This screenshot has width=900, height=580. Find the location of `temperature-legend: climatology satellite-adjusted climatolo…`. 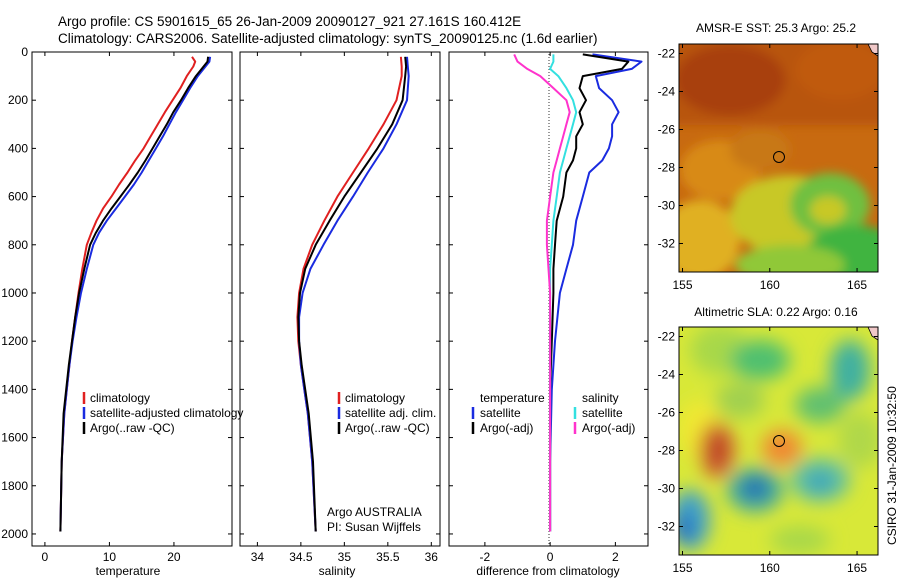

temperature-legend: climatology satellite-adjusted climatolo… is located at coordinates (162, 413).